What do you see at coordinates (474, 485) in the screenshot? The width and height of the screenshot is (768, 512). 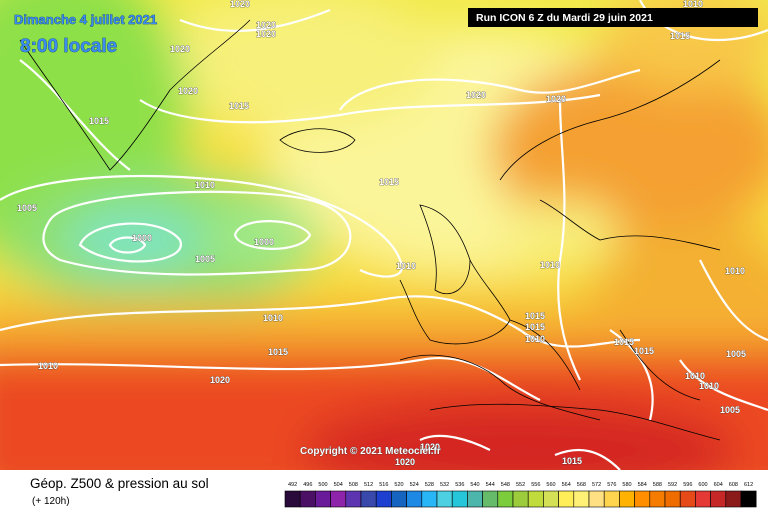 I see `scale-label: 540` at bounding box center [474, 485].